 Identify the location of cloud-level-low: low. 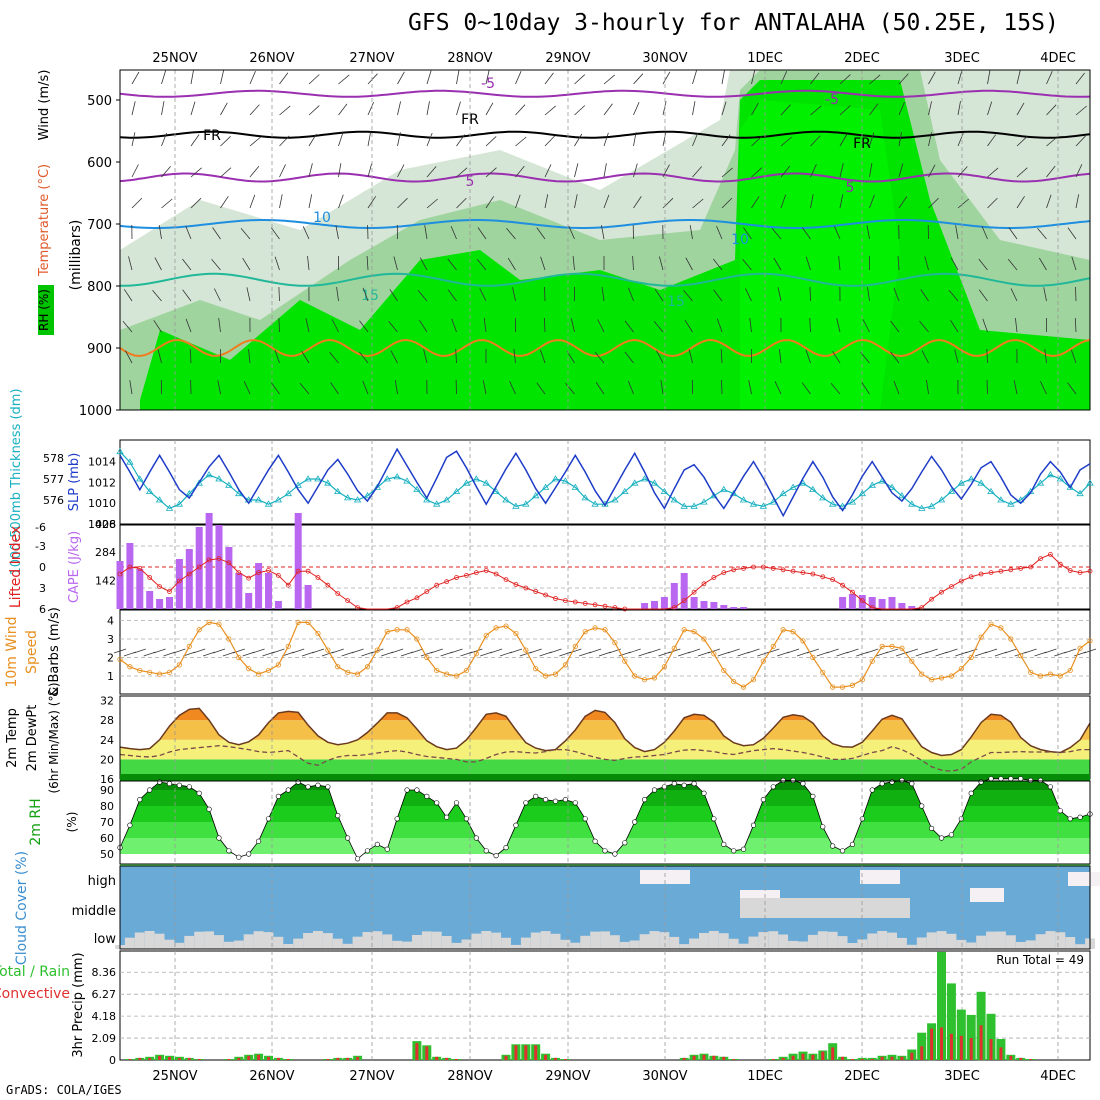
(105, 939).